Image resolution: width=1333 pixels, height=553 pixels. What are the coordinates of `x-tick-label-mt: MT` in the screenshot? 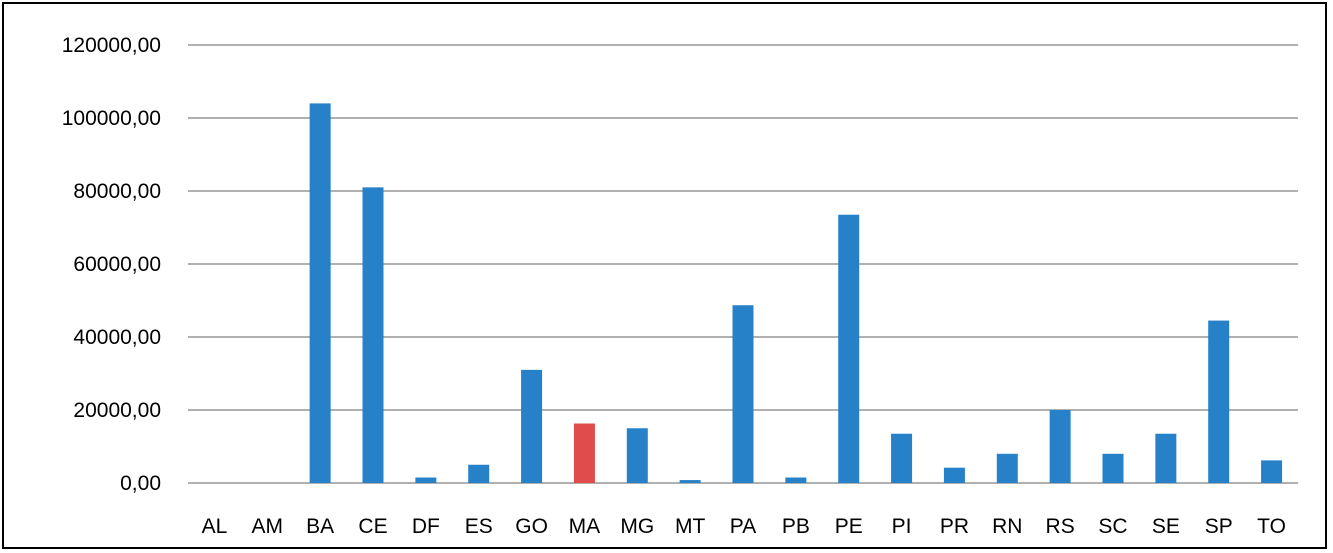 It's located at (690, 526).